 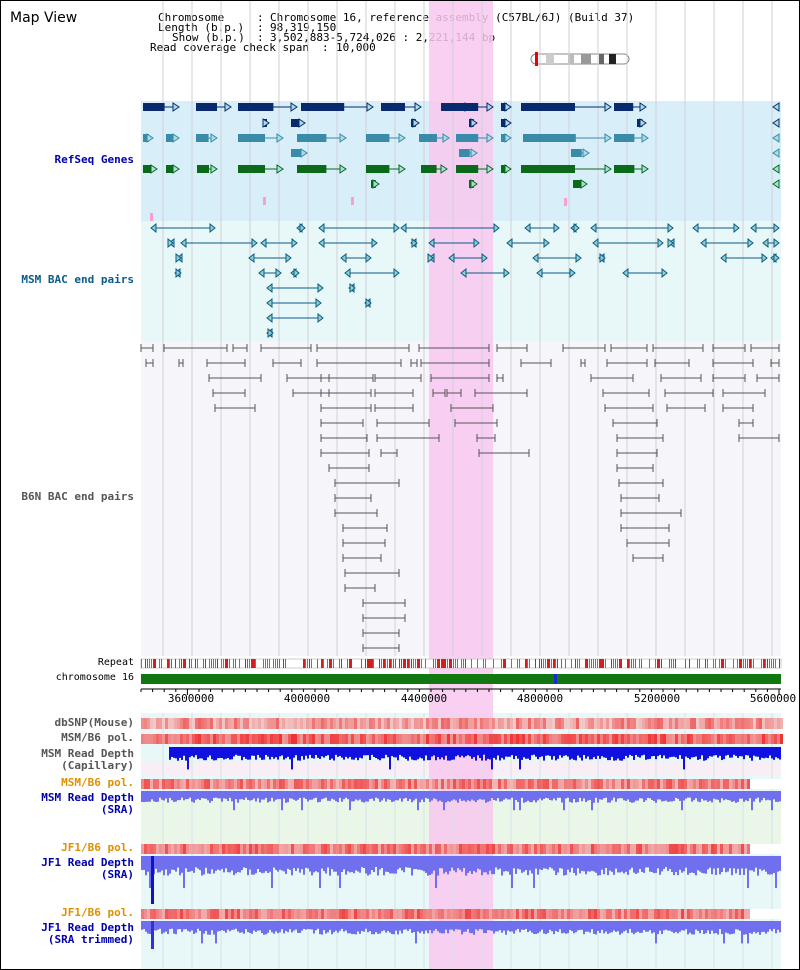 I want to click on track-label-jf1-b6-pol-1: JF1/B6 pol., so click(x=97, y=847).